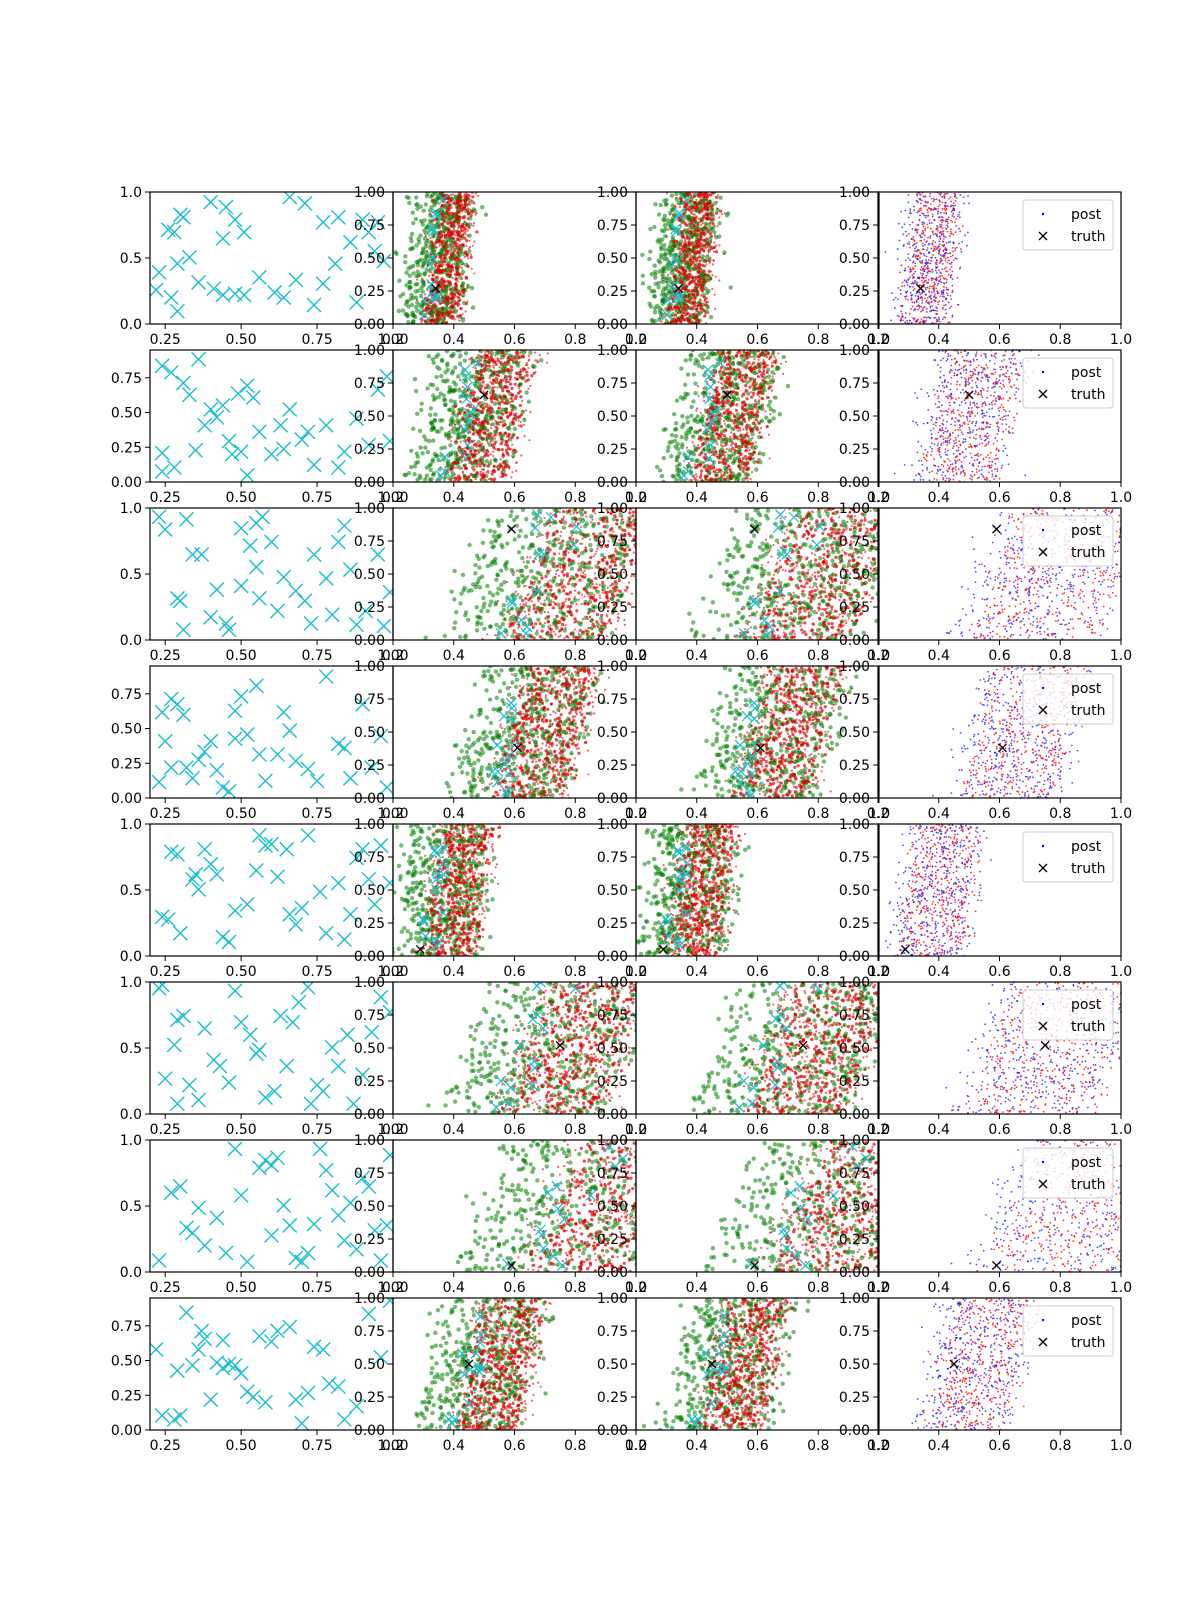 This screenshot has width=1200, height=1600. What do you see at coordinates (369, 417) in the screenshot?
I see `y-tick-label: 0.50` at bounding box center [369, 417].